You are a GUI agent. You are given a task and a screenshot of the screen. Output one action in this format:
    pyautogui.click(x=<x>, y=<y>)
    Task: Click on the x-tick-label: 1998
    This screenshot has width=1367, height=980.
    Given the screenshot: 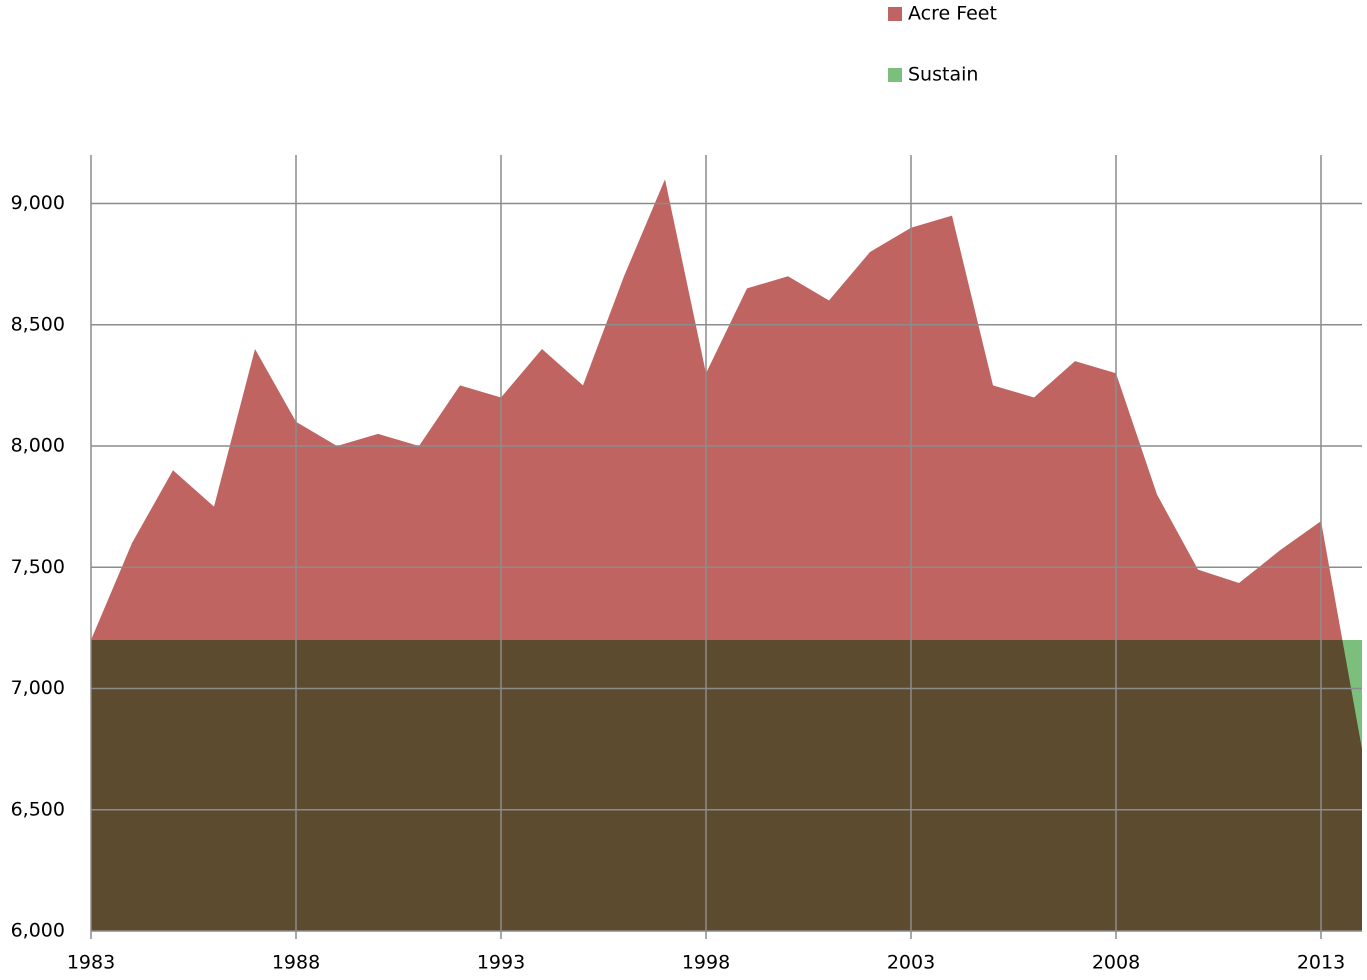 What is the action you would take?
    pyautogui.click(x=706, y=963)
    